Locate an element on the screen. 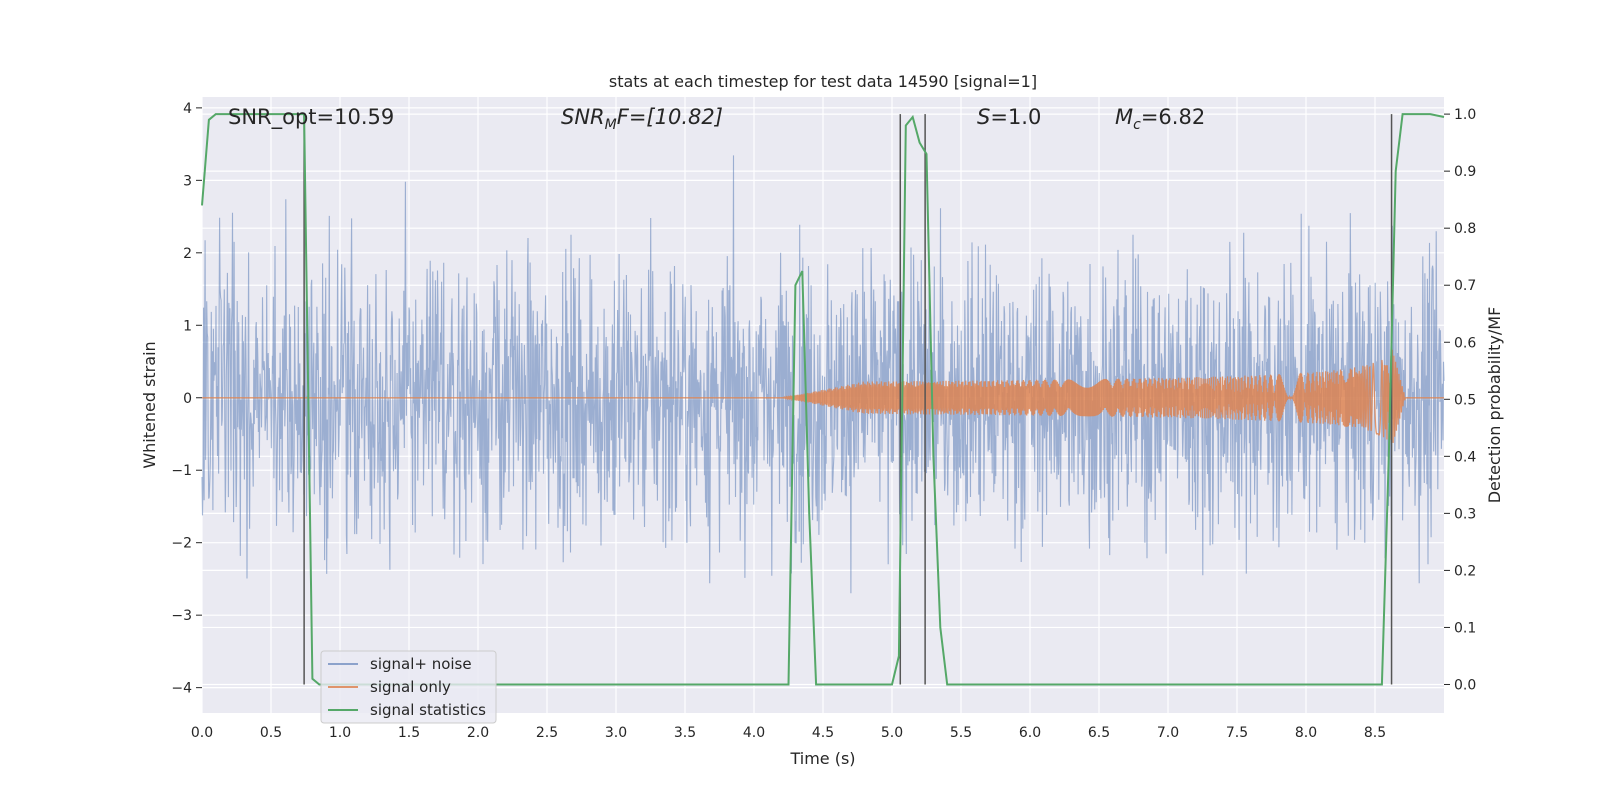  x-tick-label: 8.5 is located at coordinates (1375, 733).